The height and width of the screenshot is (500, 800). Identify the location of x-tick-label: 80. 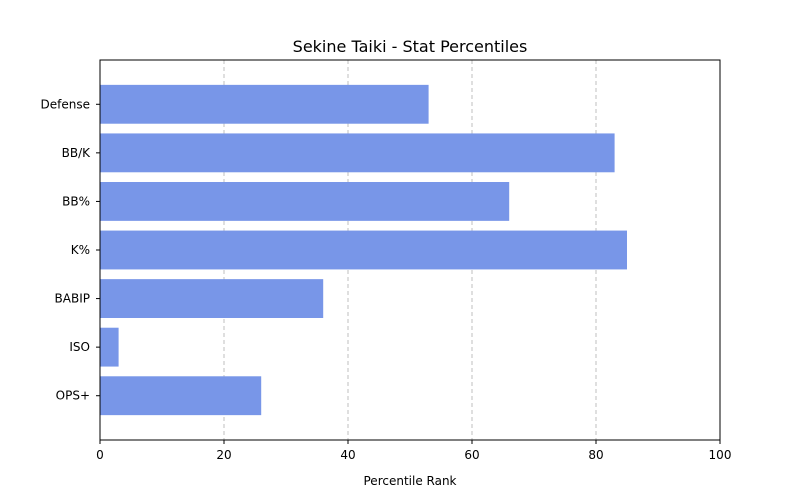
(595, 455).